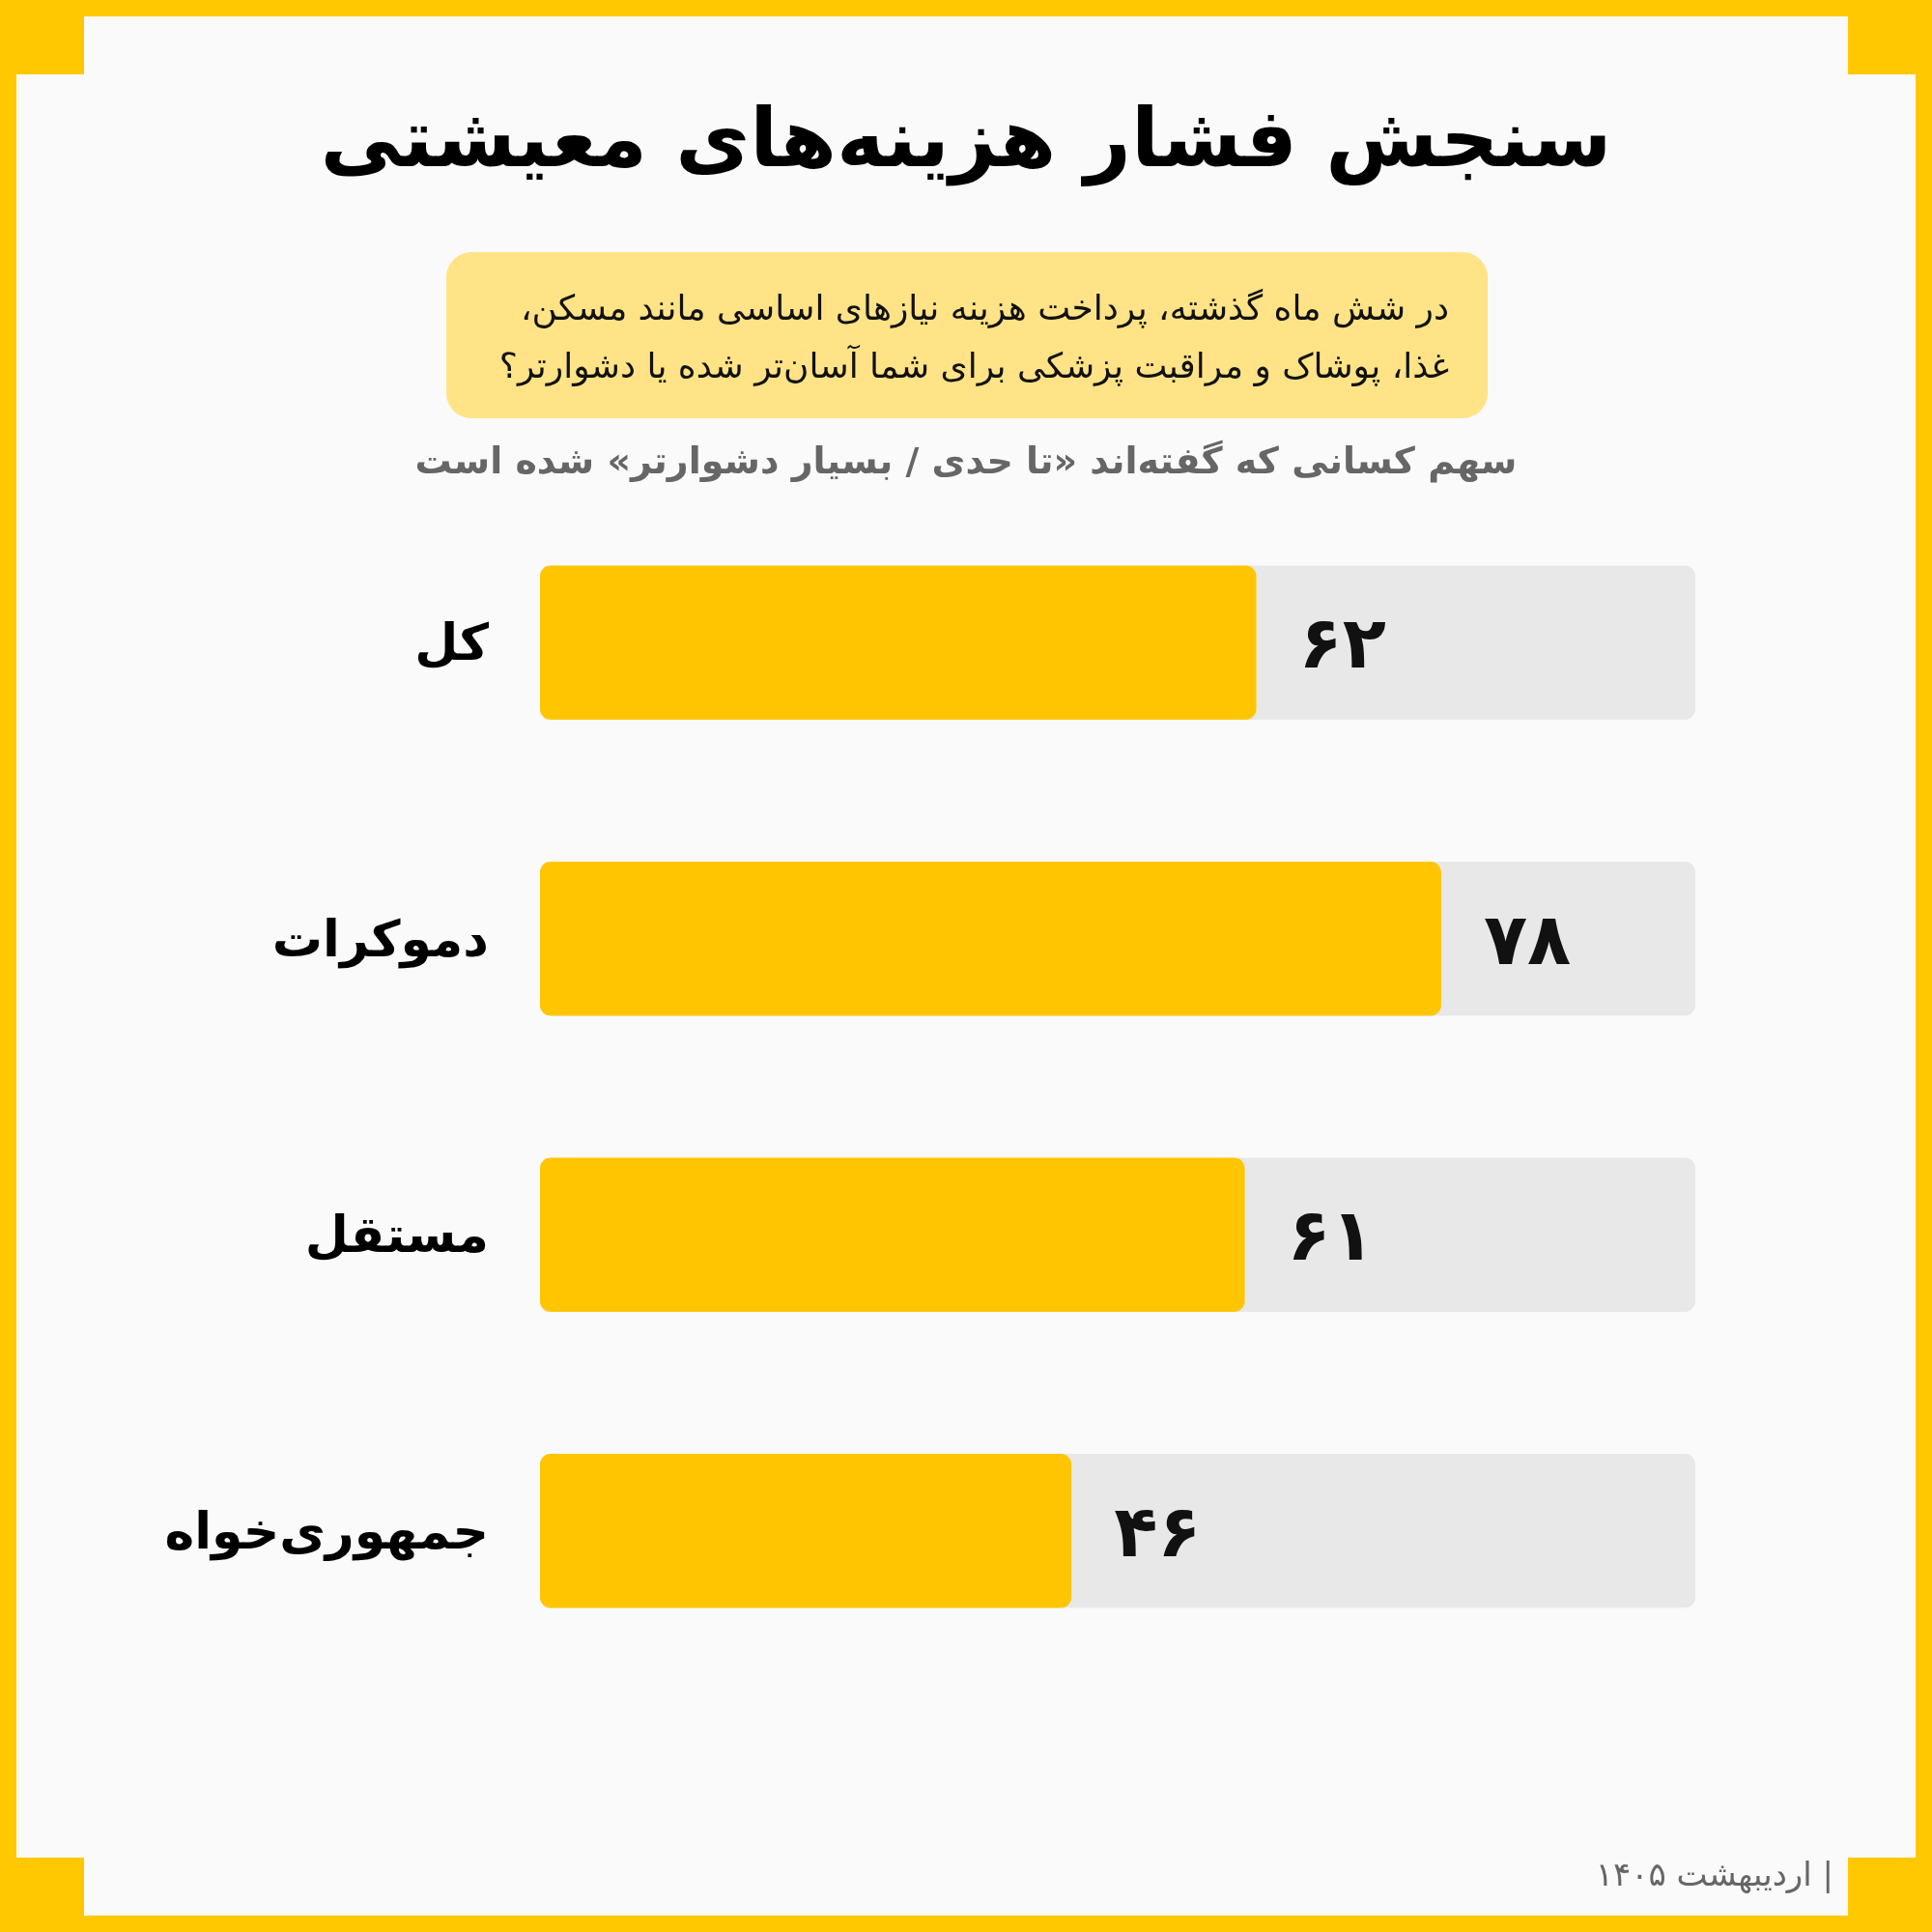 This screenshot has height=1932, width=1932. I want to click on y-tick-label: جمهوری‌خواه, so click(326, 1531).